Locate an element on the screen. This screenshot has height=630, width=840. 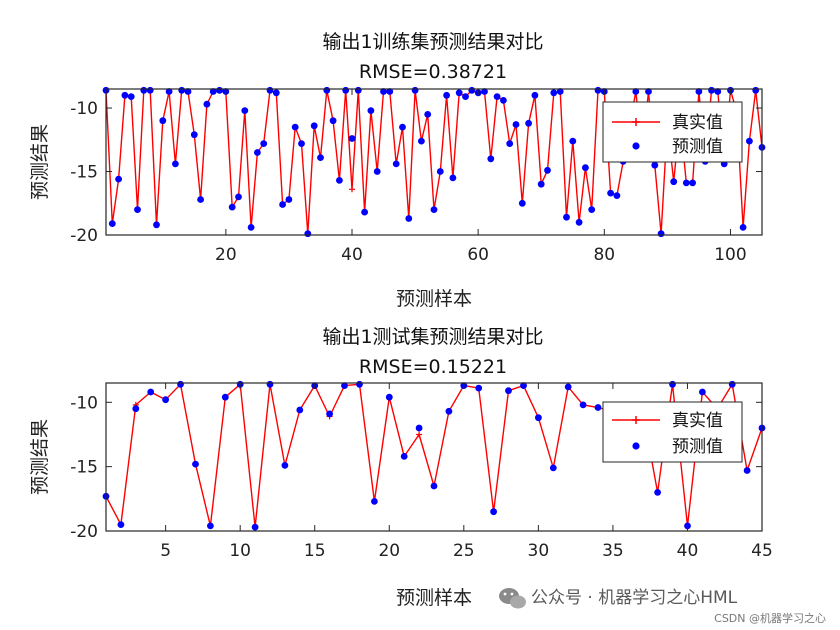
test-xtick-label: 20 is located at coordinates (389, 551).